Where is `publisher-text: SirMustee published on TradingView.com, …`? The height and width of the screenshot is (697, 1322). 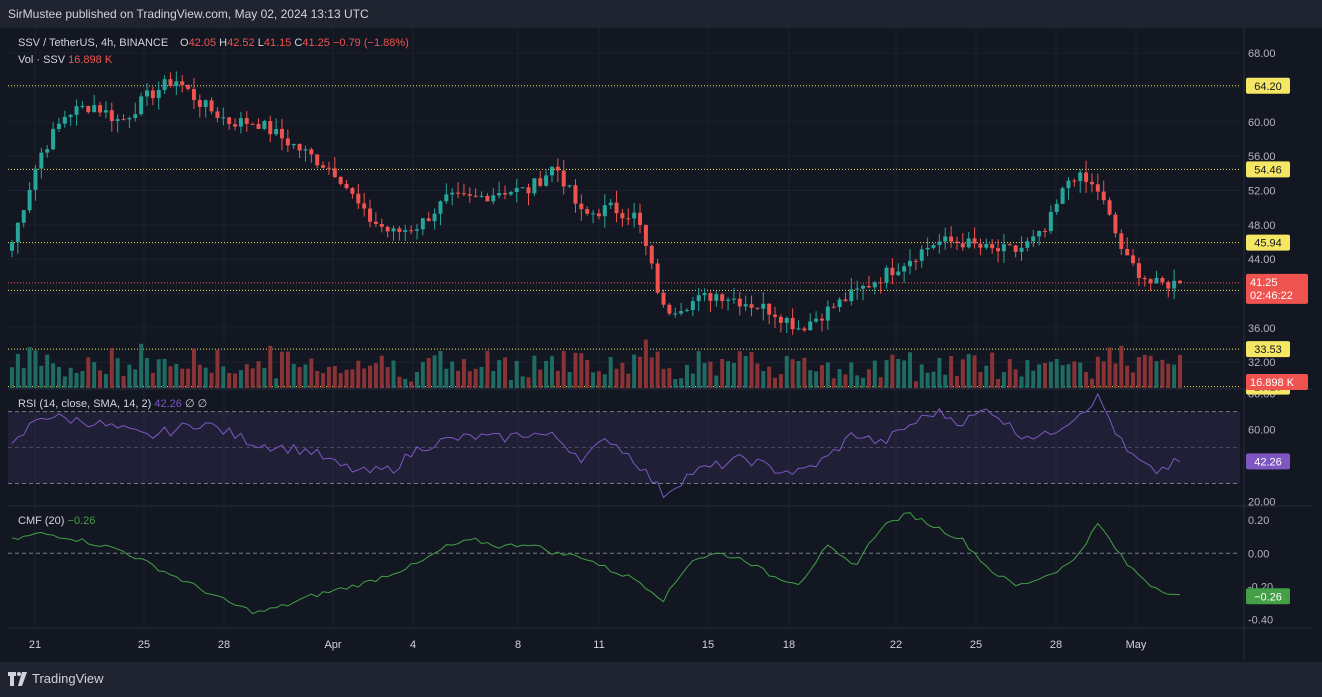 publisher-text: SirMustee published on TradingView.com, … is located at coordinates (188, 14).